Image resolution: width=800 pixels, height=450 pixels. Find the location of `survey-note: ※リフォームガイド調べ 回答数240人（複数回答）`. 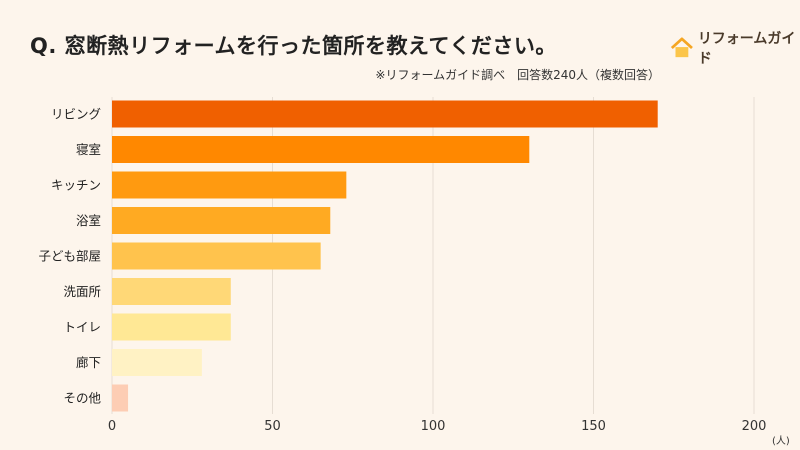

survey-note: ※リフォームガイド調べ 回答数240人（複数回答） is located at coordinates (517, 75).